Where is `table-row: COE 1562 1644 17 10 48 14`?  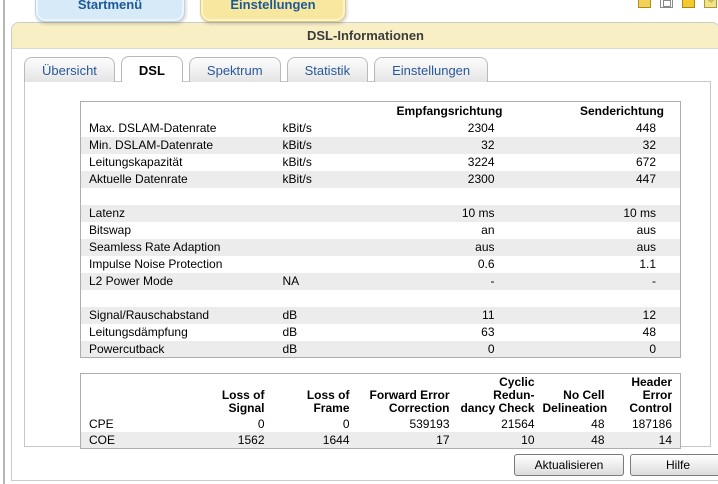
table-row: COE 1562 1644 17 10 48 14 is located at coordinates (380, 440).